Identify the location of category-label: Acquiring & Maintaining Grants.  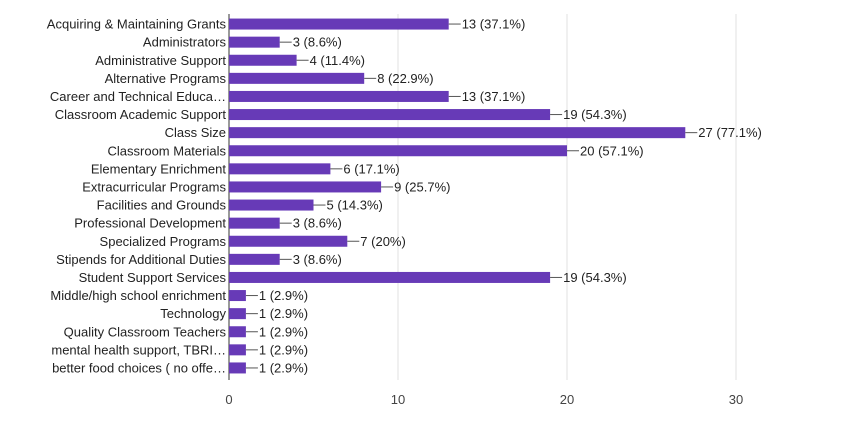
(137, 24).